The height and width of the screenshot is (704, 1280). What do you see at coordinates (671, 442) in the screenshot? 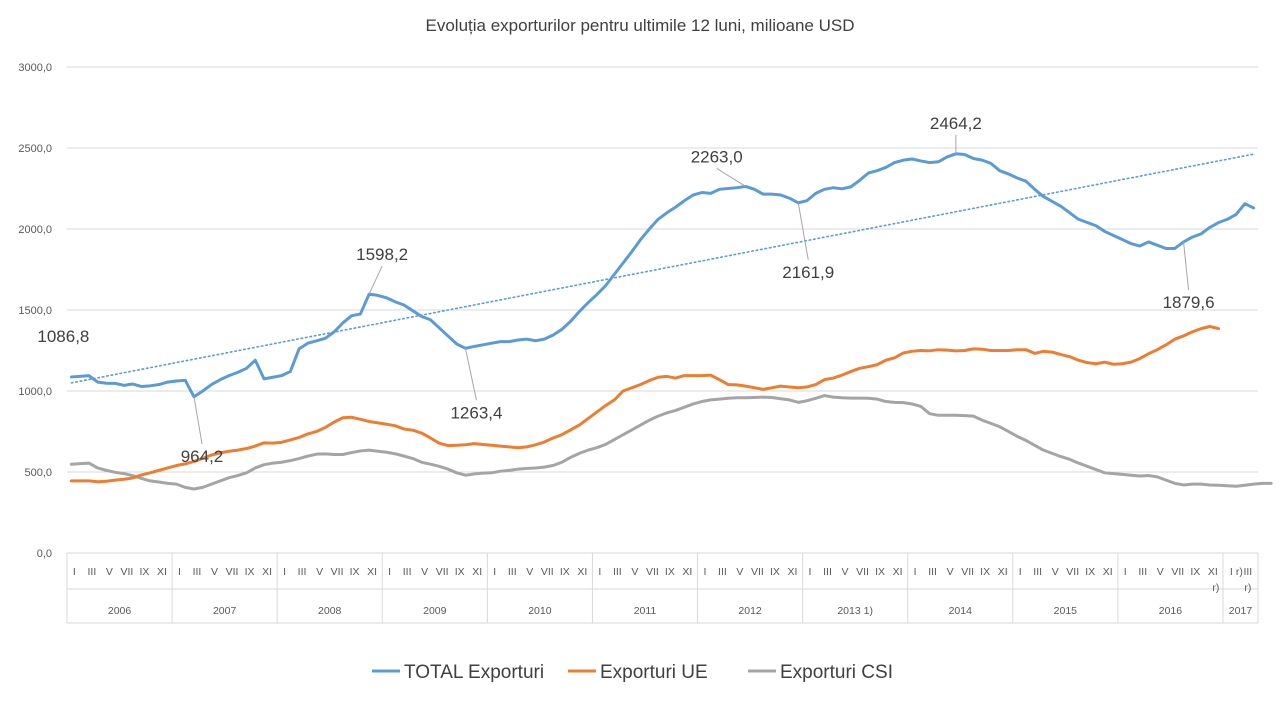
I see `cis-exports-line` at bounding box center [671, 442].